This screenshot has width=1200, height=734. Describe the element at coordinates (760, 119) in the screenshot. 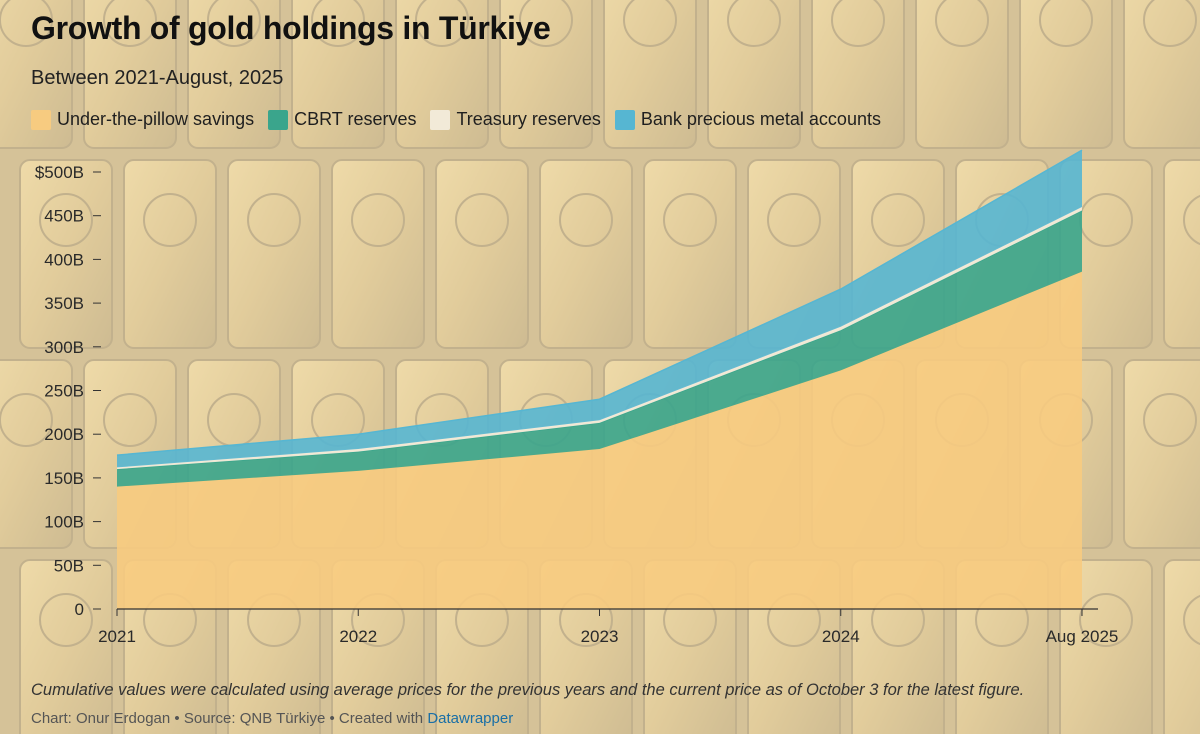

I see `legend-label-bank-accounts: Bank precious metal accounts` at that location.